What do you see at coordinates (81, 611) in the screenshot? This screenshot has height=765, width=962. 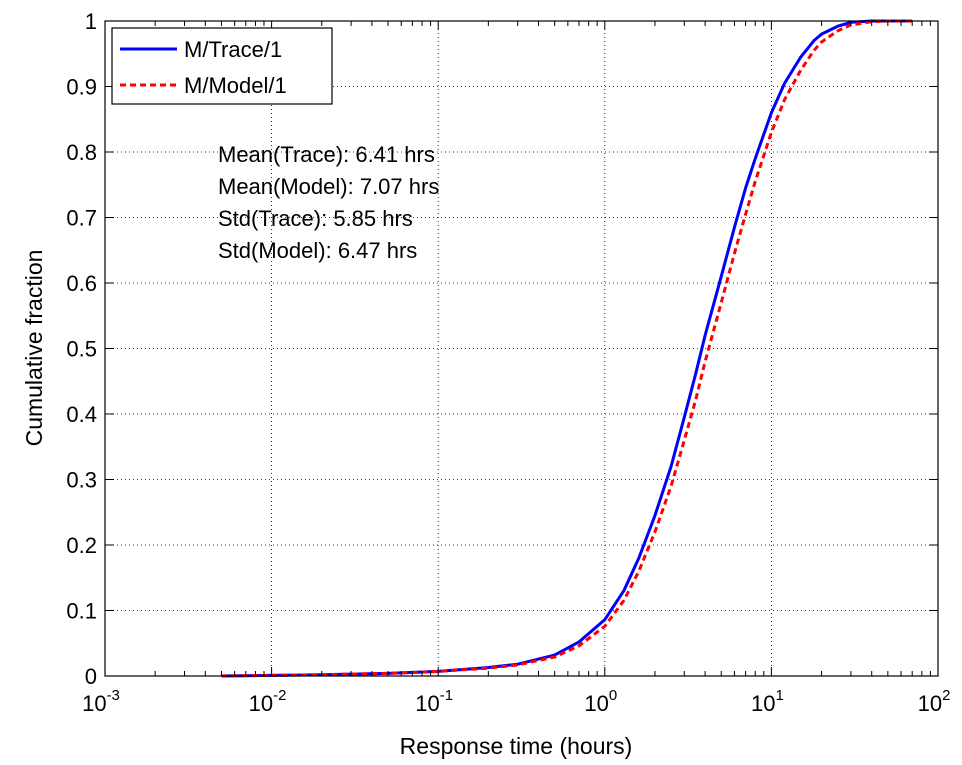 I see `y-tick-label: 0.1` at bounding box center [81, 611].